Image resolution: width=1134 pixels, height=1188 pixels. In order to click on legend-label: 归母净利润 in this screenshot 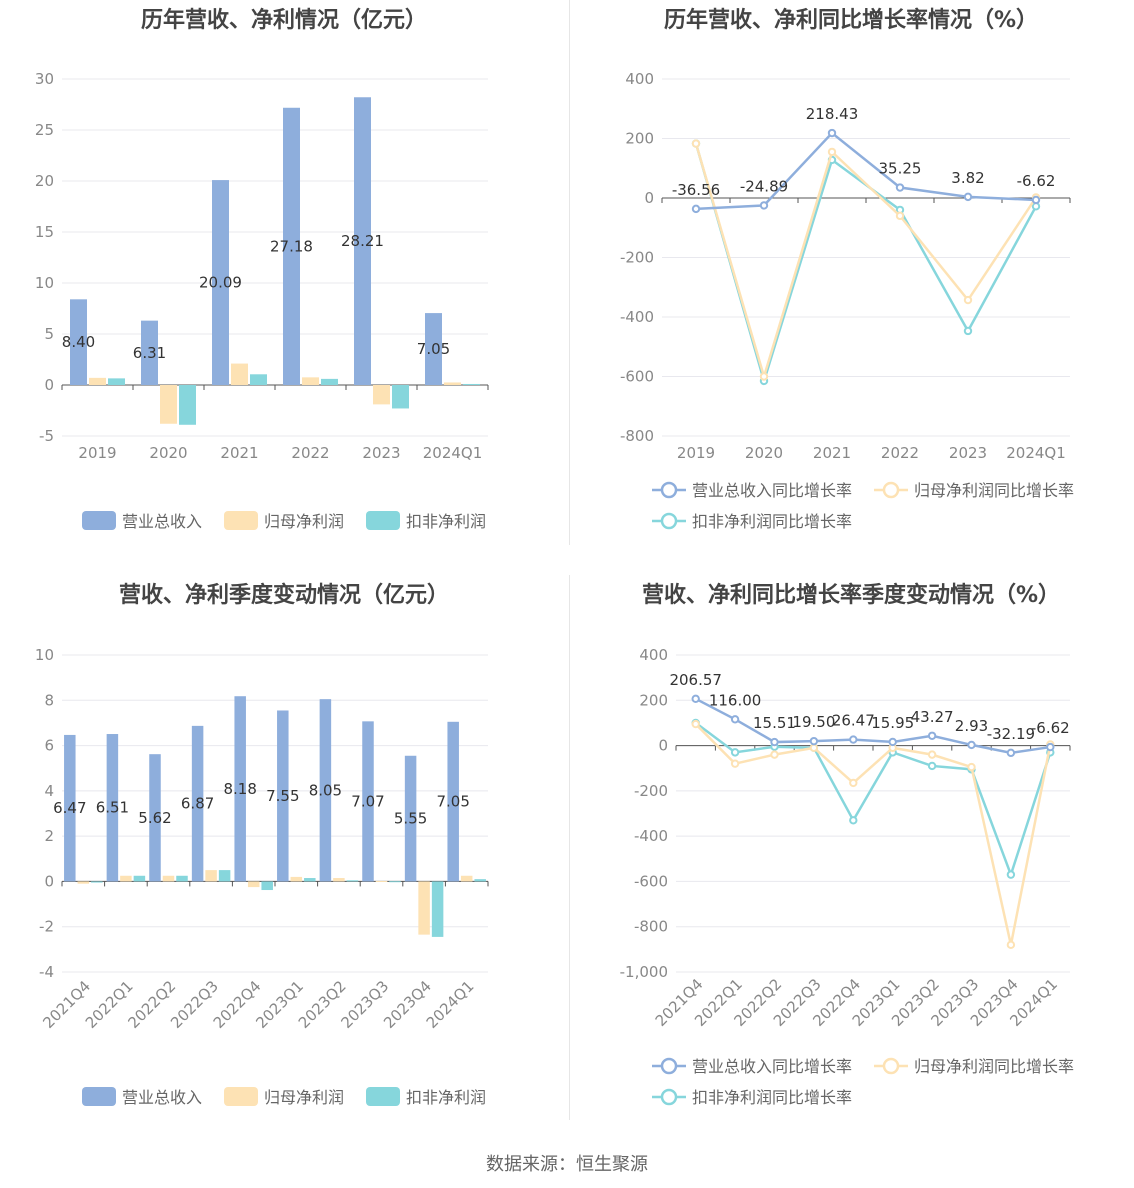, I will do `click(304, 521)`.